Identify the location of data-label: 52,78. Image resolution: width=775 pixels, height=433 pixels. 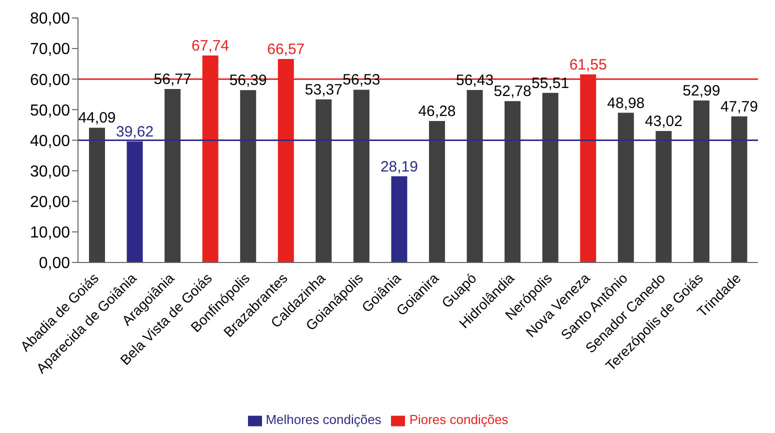
(513, 91).